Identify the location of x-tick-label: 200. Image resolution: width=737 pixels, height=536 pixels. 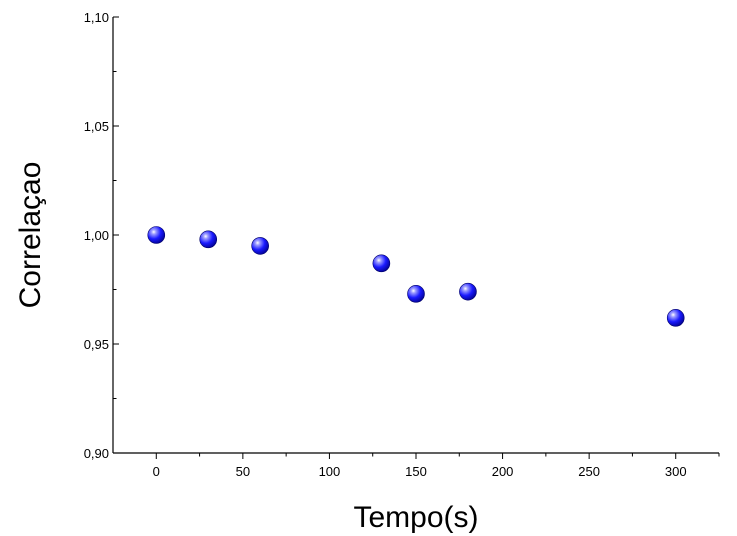
(503, 471).